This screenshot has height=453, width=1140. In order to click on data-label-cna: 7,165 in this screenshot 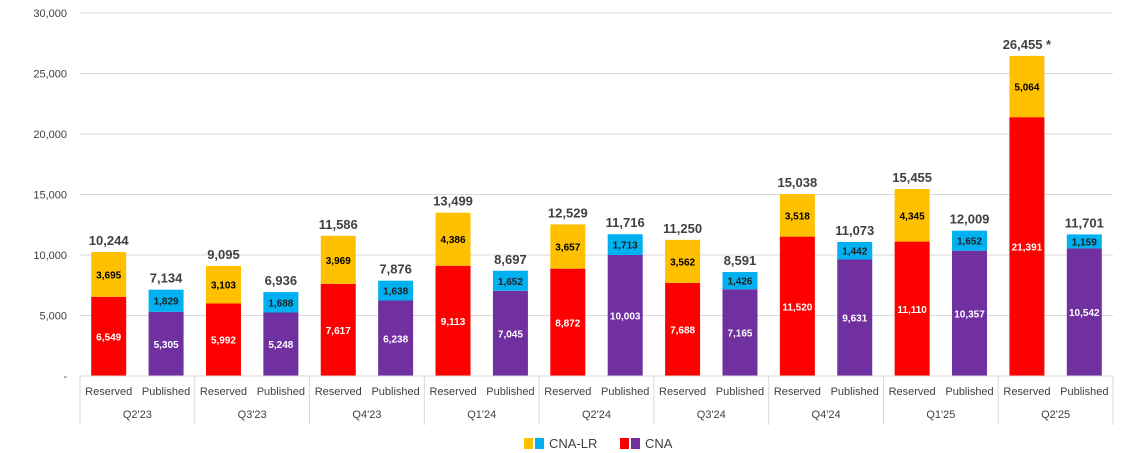, I will do `click(739, 334)`.